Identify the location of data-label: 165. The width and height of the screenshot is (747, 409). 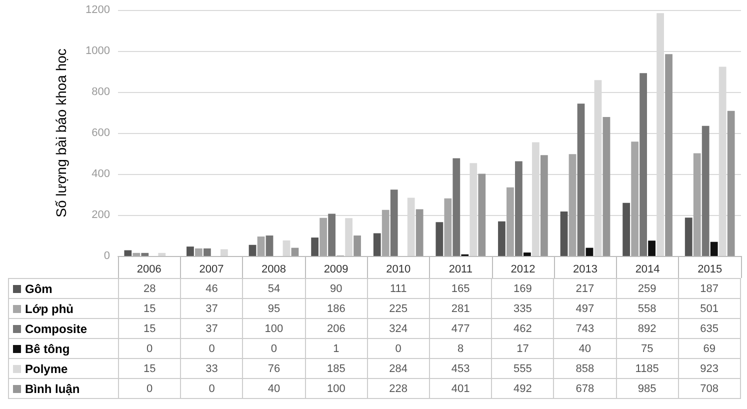
(460, 288).